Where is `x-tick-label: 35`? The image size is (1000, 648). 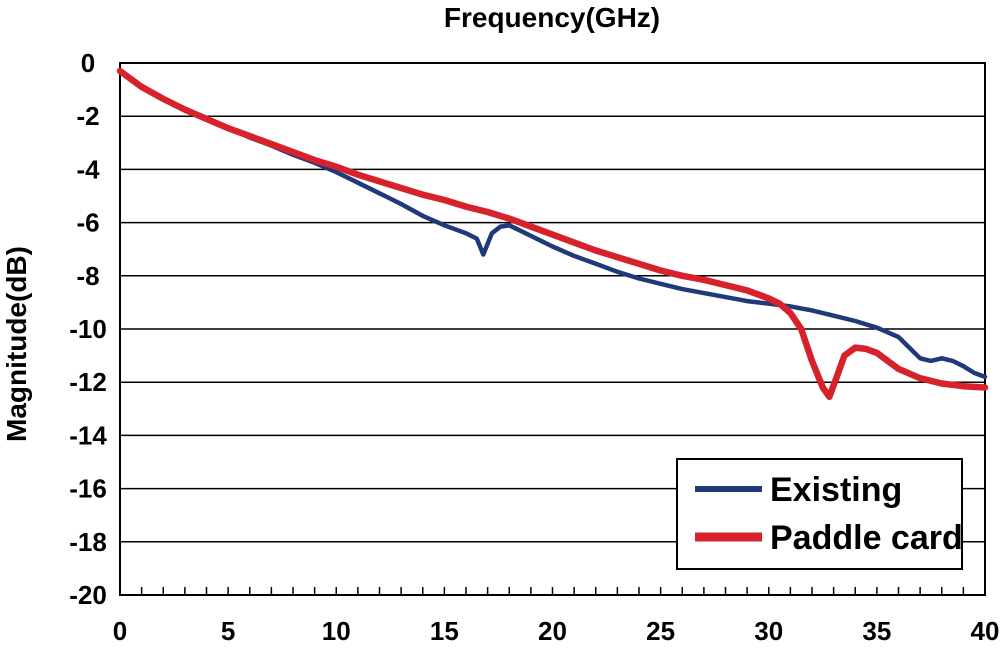 x-tick-label: 35 is located at coordinates (876, 631).